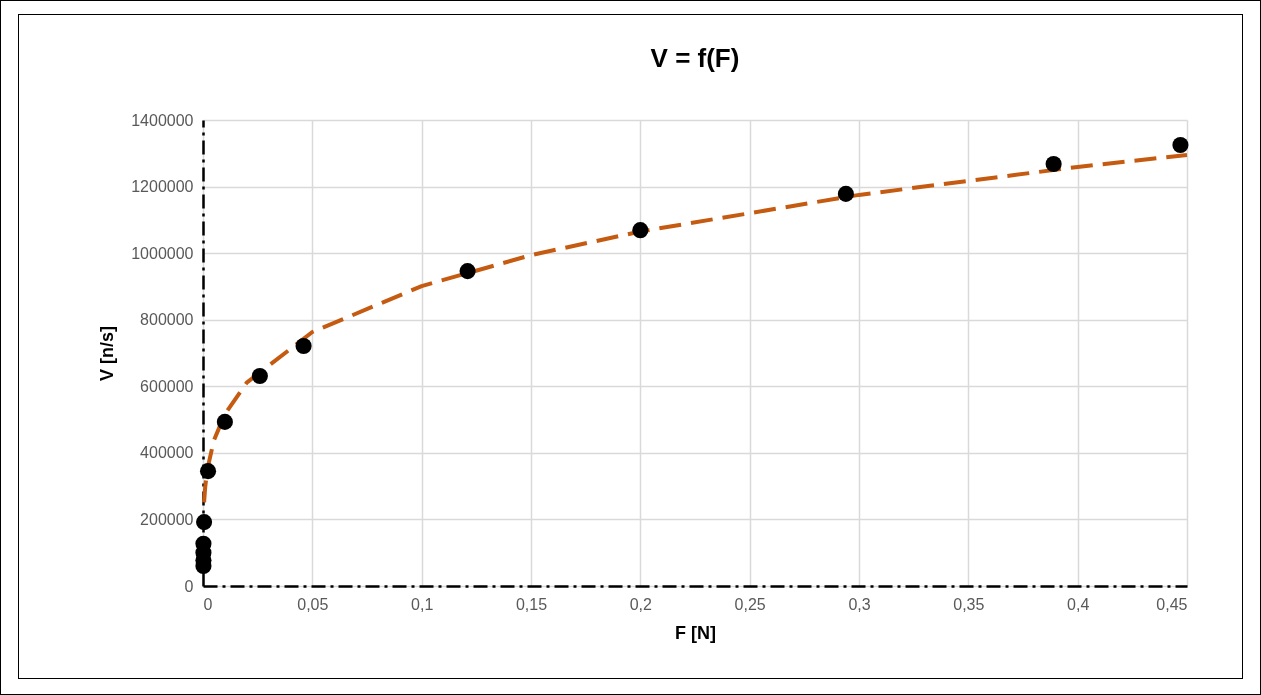  I want to click on x-tick-label: 0,05, so click(313, 604).